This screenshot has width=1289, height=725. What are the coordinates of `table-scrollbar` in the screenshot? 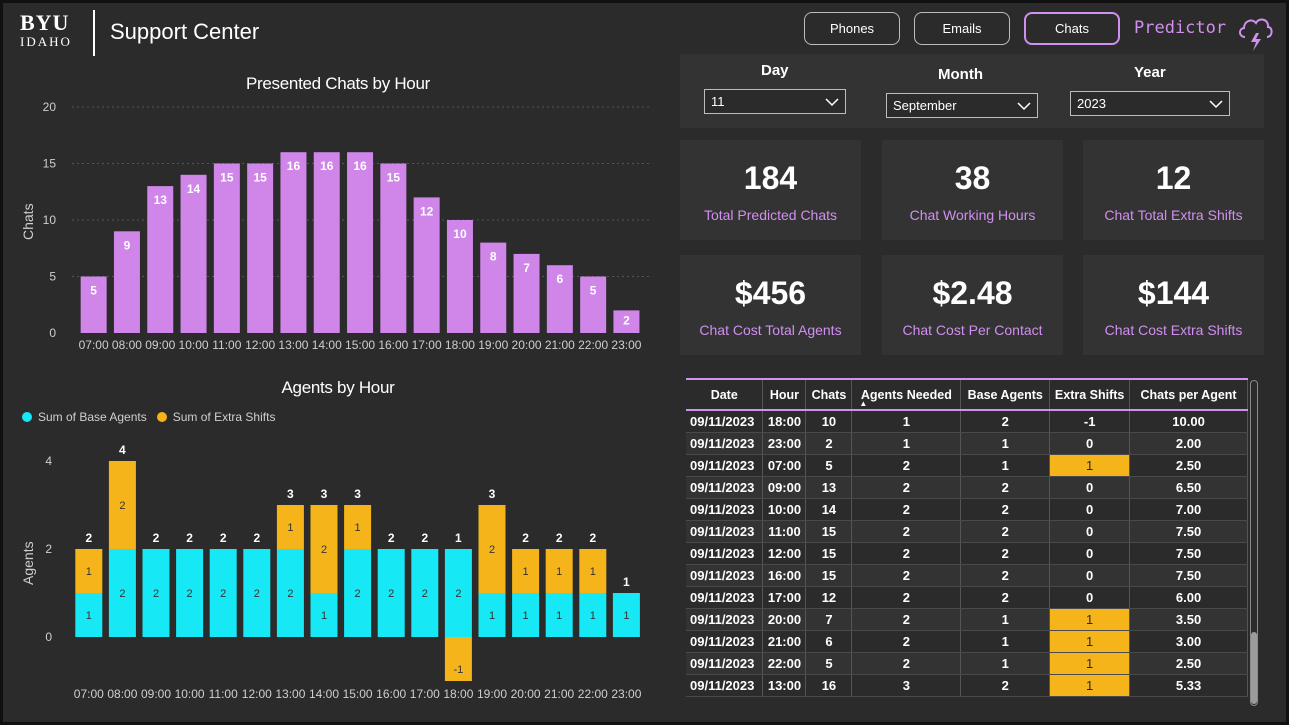 It's located at (1254, 543).